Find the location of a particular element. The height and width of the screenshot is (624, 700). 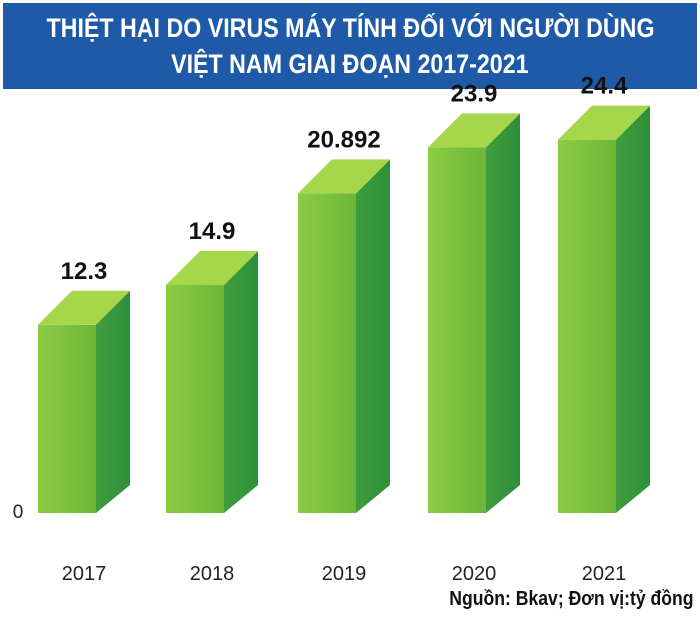

bar-2019 is located at coordinates (344, 336).